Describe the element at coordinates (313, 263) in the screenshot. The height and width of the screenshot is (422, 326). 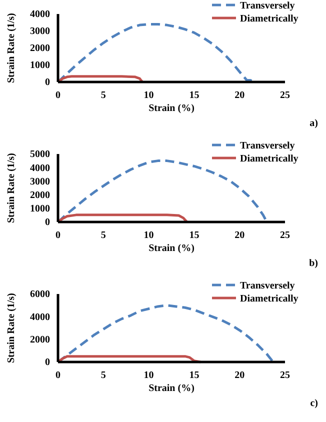
I see `text: b)` at that location.